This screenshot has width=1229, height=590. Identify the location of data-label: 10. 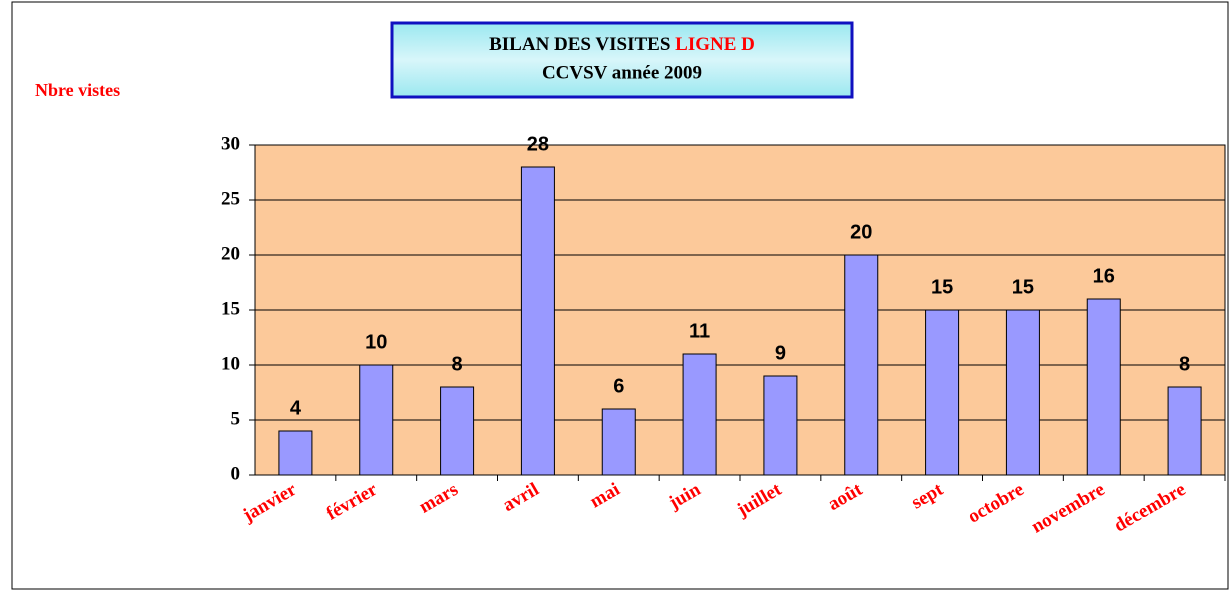
(376, 342).